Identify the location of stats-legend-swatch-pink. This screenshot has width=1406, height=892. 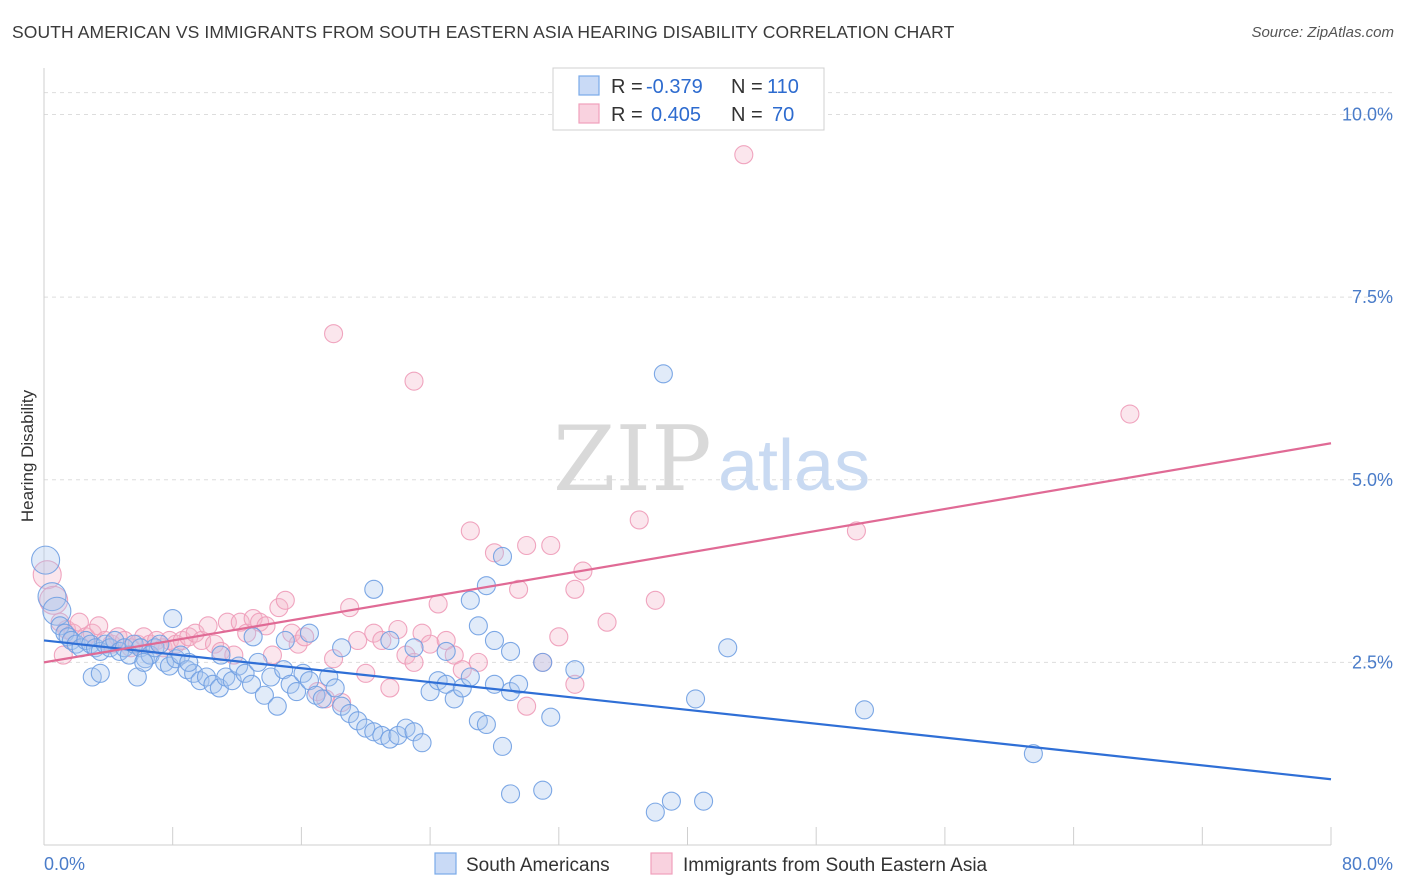
(589, 113).